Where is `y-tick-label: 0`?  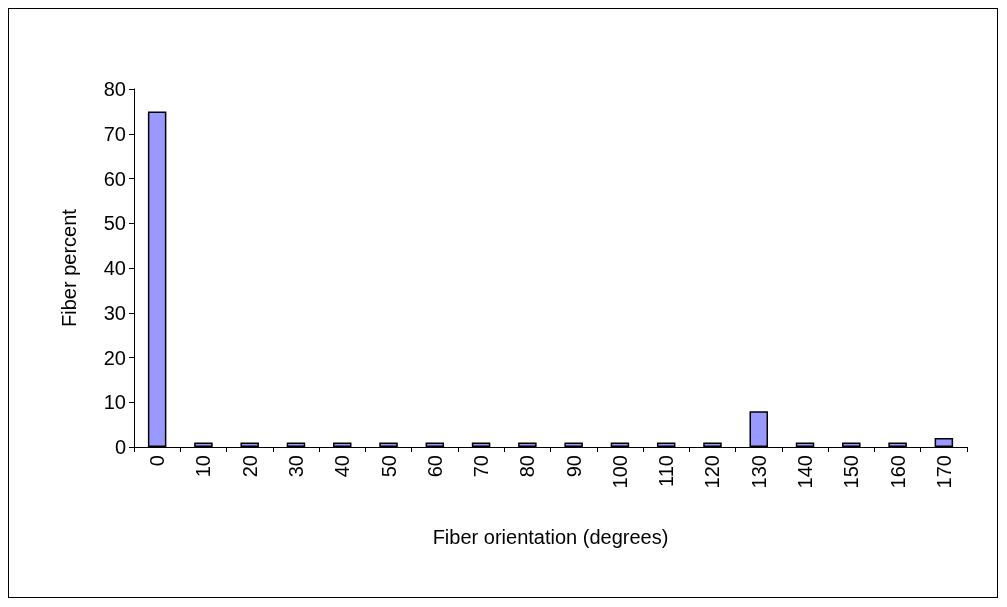 y-tick-label: 0 is located at coordinates (120, 447).